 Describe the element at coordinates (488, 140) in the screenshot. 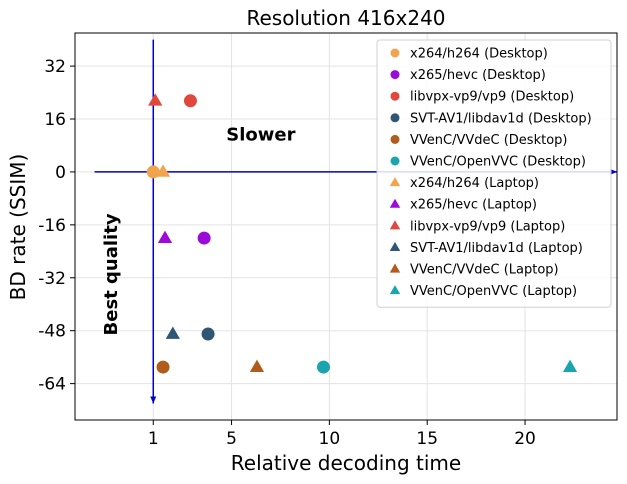

I see `legend-label: VVenC/VVdeC (Desktop)` at that location.